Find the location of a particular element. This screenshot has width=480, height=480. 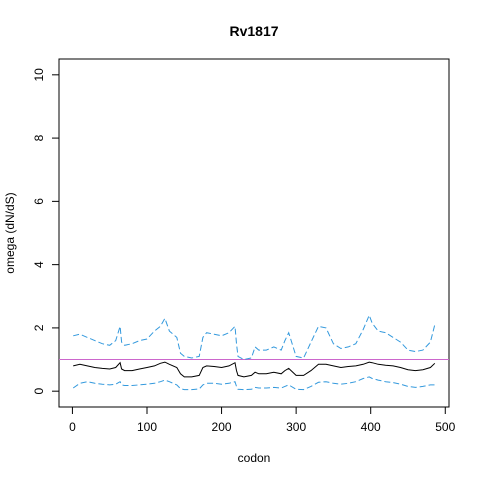

x-tick-label: 400 is located at coordinates (371, 427).